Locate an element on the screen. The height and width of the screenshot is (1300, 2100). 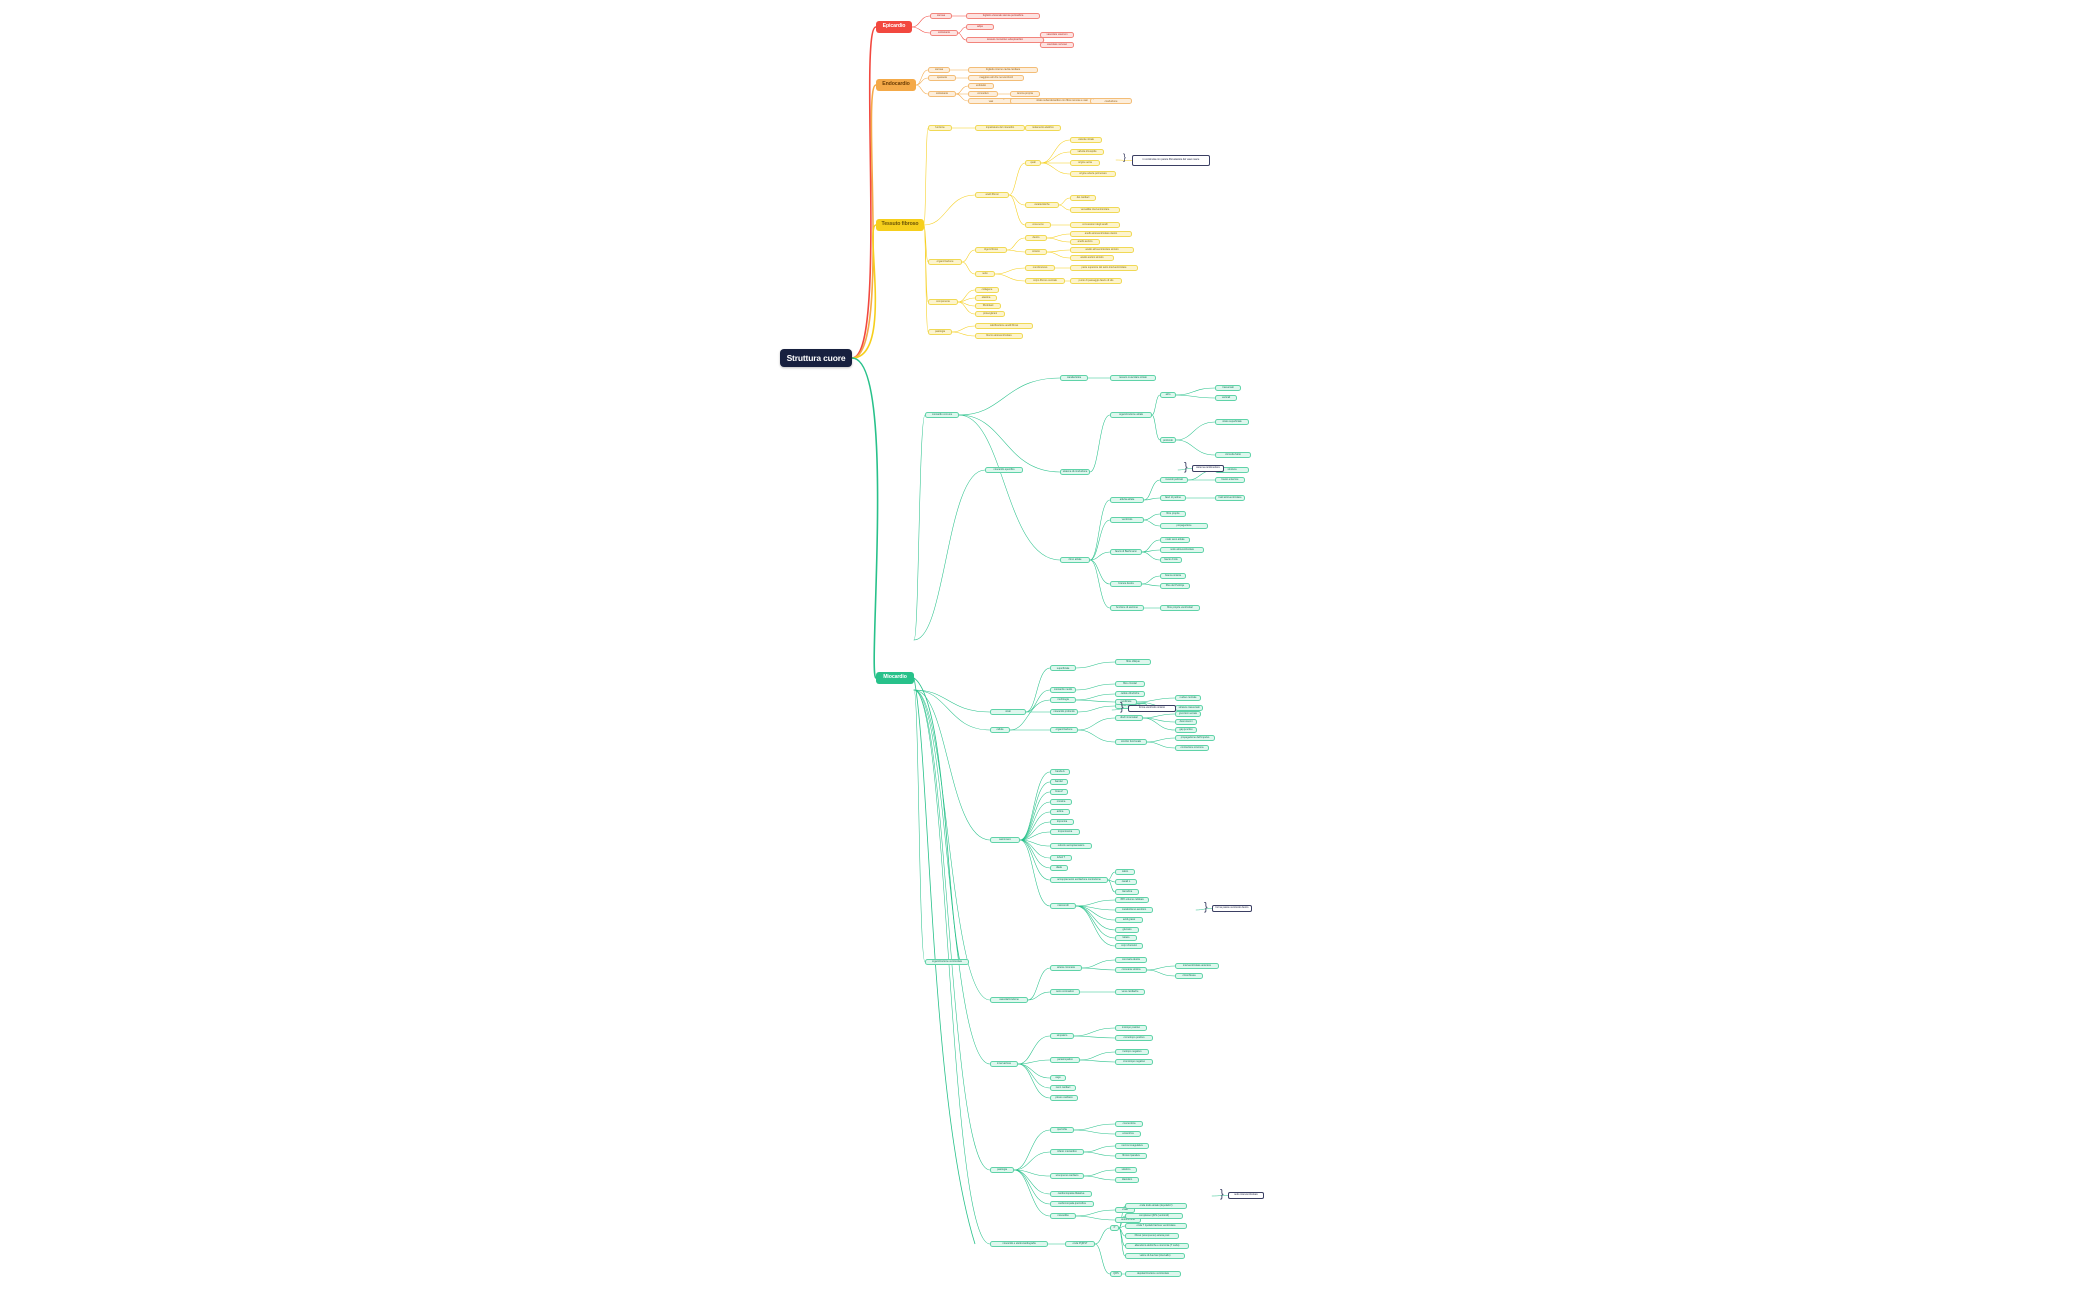
miocardio-superiore-node: strato superficiale is located at coordinates (1232, 422).